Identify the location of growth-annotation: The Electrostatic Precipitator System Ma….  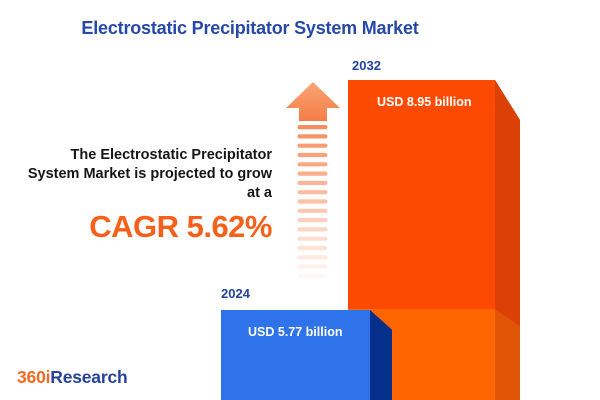
(136, 195).